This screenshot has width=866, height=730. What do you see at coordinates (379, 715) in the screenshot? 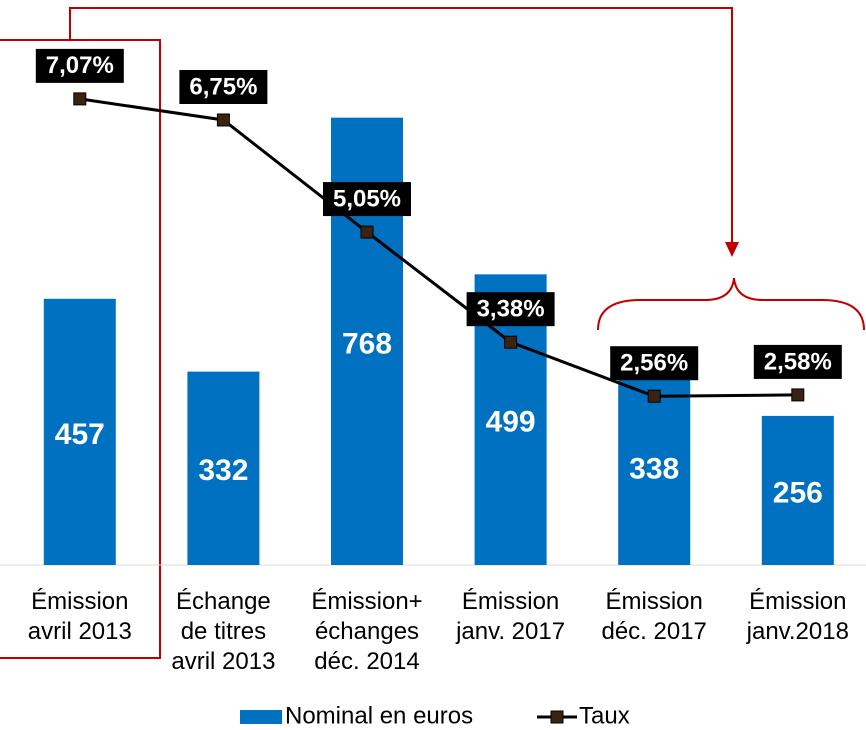
I see `legend-label: Nominal en euros` at bounding box center [379, 715].